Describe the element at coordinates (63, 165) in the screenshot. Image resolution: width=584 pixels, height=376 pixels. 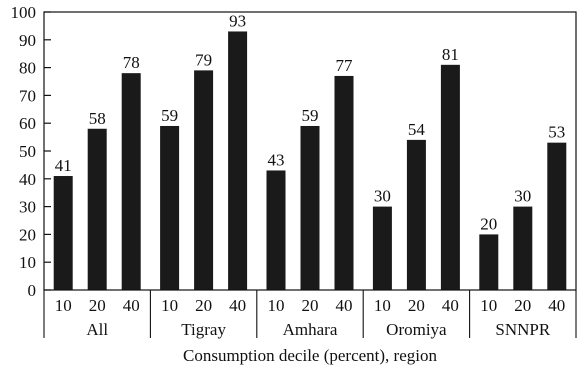
I see `value-label: 41` at that location.